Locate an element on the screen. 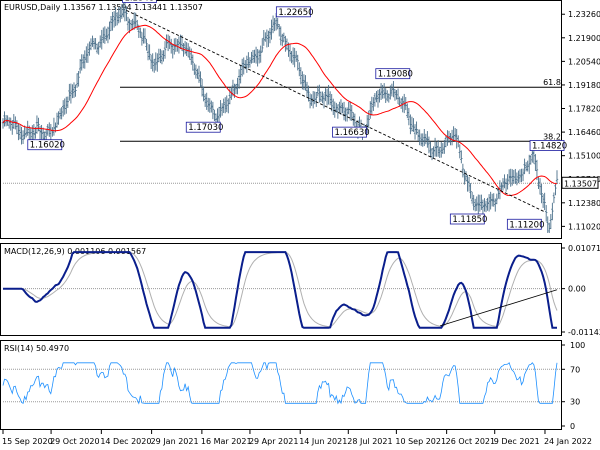 The width and height of the screenshot is (600, 450). rsi-tick-label: 70 is located at coordinates (575, 369).